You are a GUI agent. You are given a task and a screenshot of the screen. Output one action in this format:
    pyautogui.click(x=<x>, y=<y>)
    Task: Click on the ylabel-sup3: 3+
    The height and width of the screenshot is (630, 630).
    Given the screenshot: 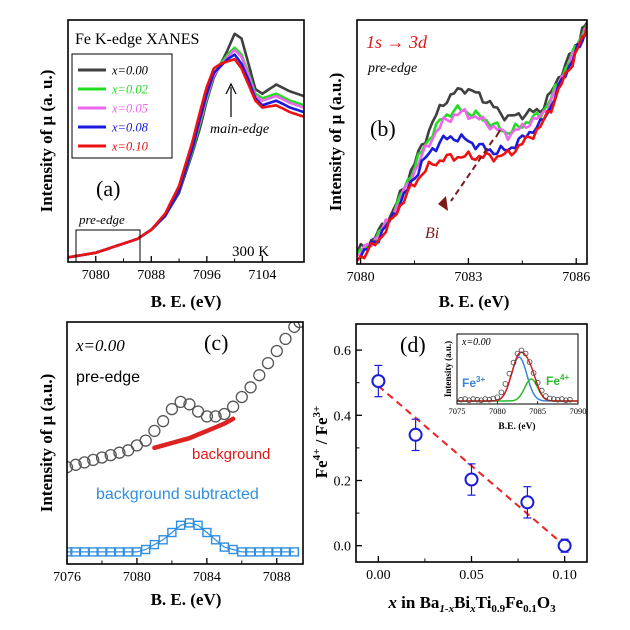 What is the action you would take?
    pyautogui.click(x=317, y=412)
    